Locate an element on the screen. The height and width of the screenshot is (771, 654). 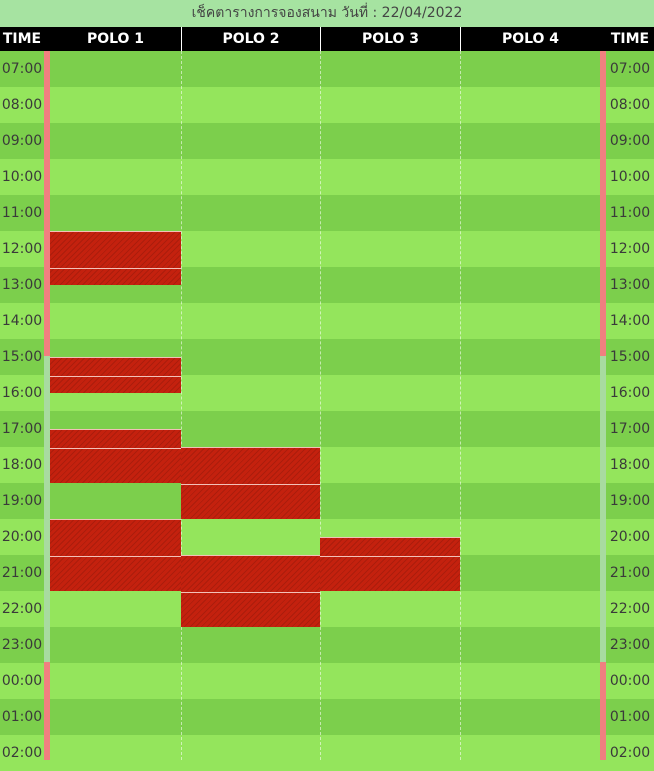
time-row: 02:00 02:00 is located at coordinates (327, 753).